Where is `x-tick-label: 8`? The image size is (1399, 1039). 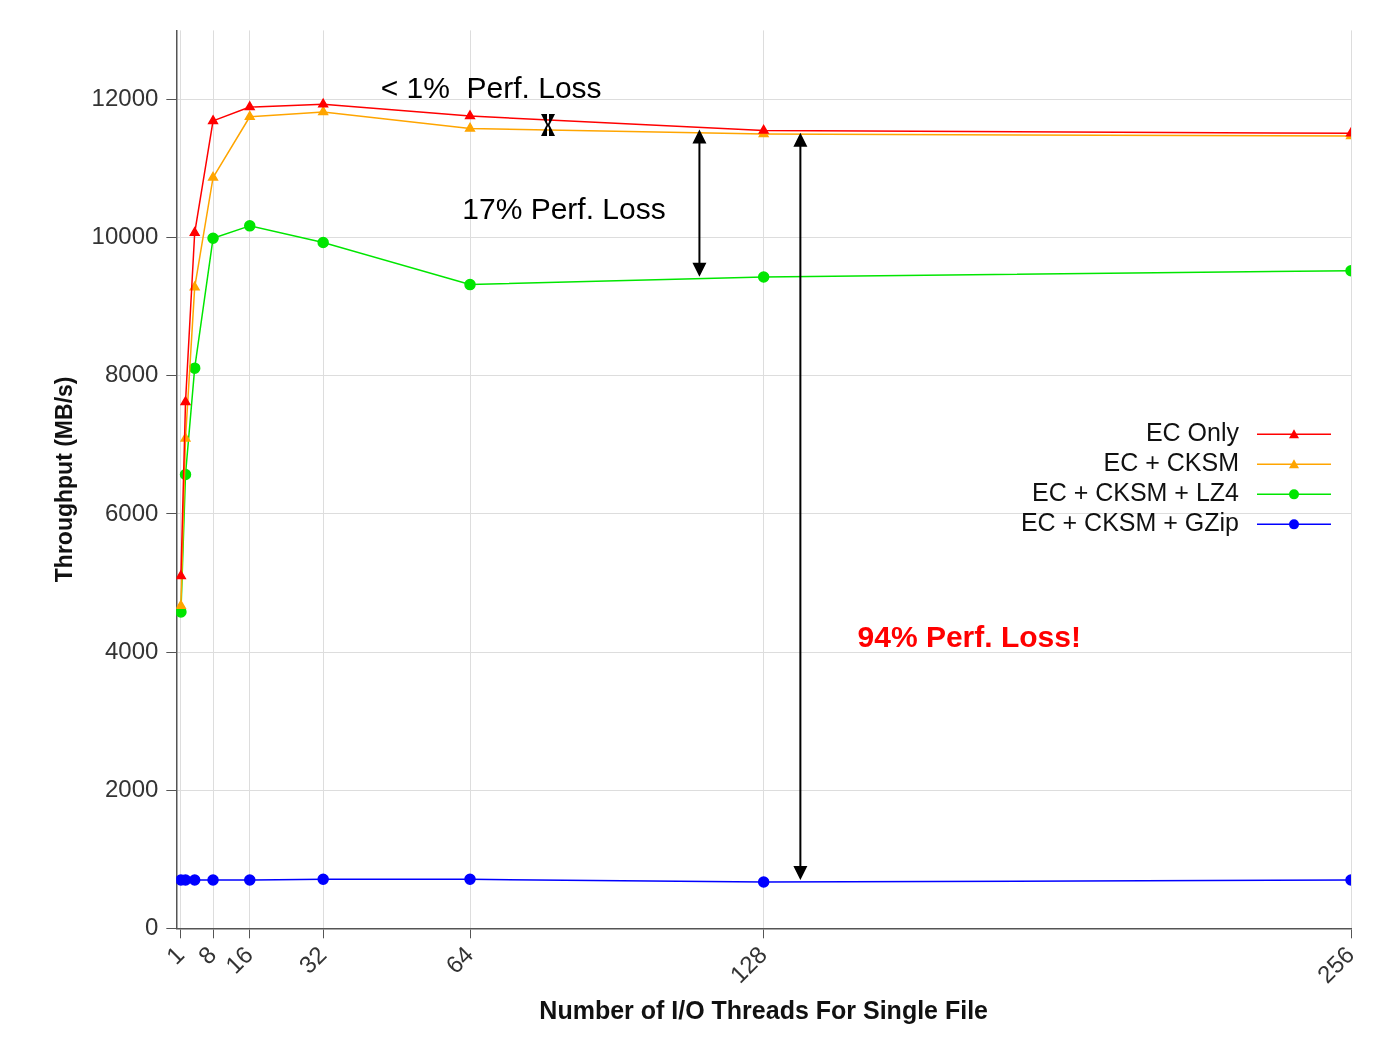
x-tick-label: 8 is located at coordinates (207, 955).